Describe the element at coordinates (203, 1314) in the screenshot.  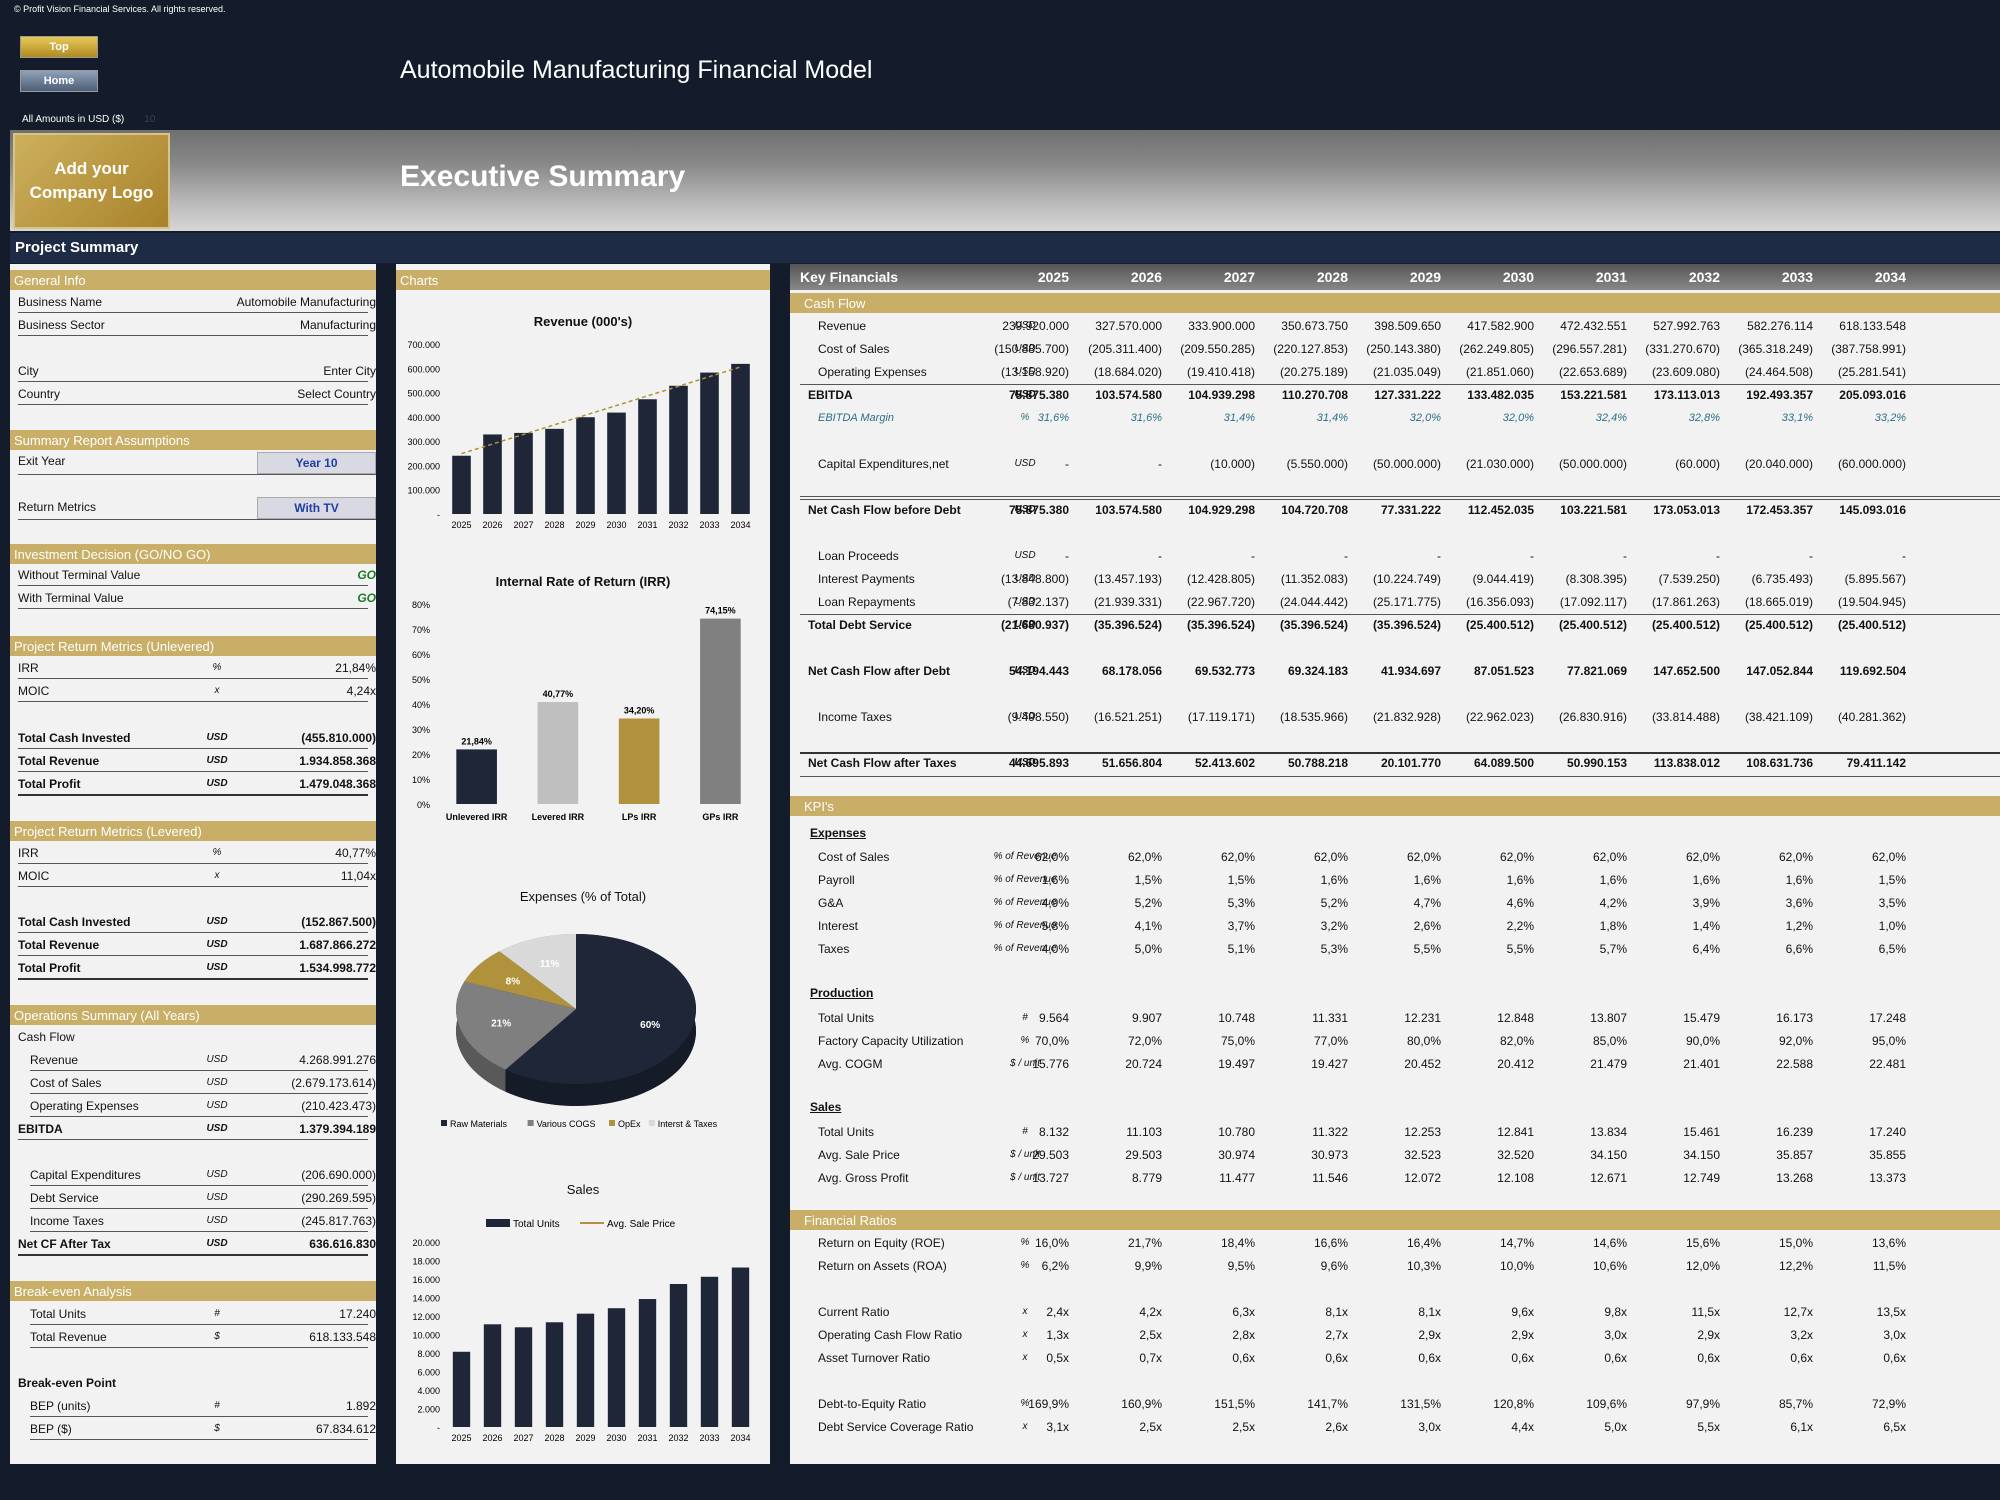
I see `breakeven-total-units: Total Units #17.240` at that location.